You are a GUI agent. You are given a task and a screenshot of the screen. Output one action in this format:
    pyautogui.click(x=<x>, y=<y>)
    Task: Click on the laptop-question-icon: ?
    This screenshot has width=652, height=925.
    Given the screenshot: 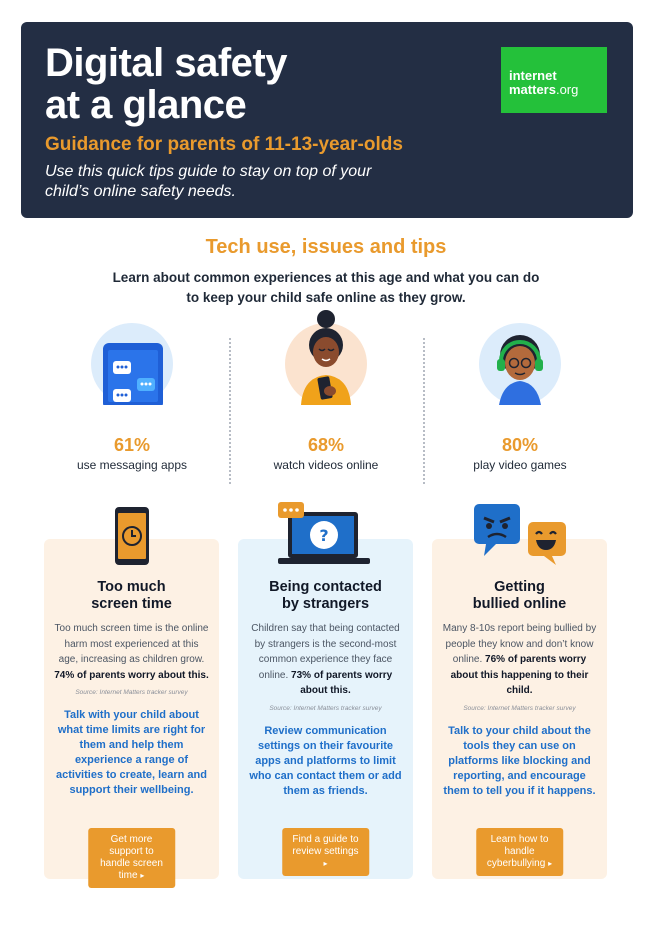 What is the action you would take?
    pyautogui.click(x=324, y=533)
    